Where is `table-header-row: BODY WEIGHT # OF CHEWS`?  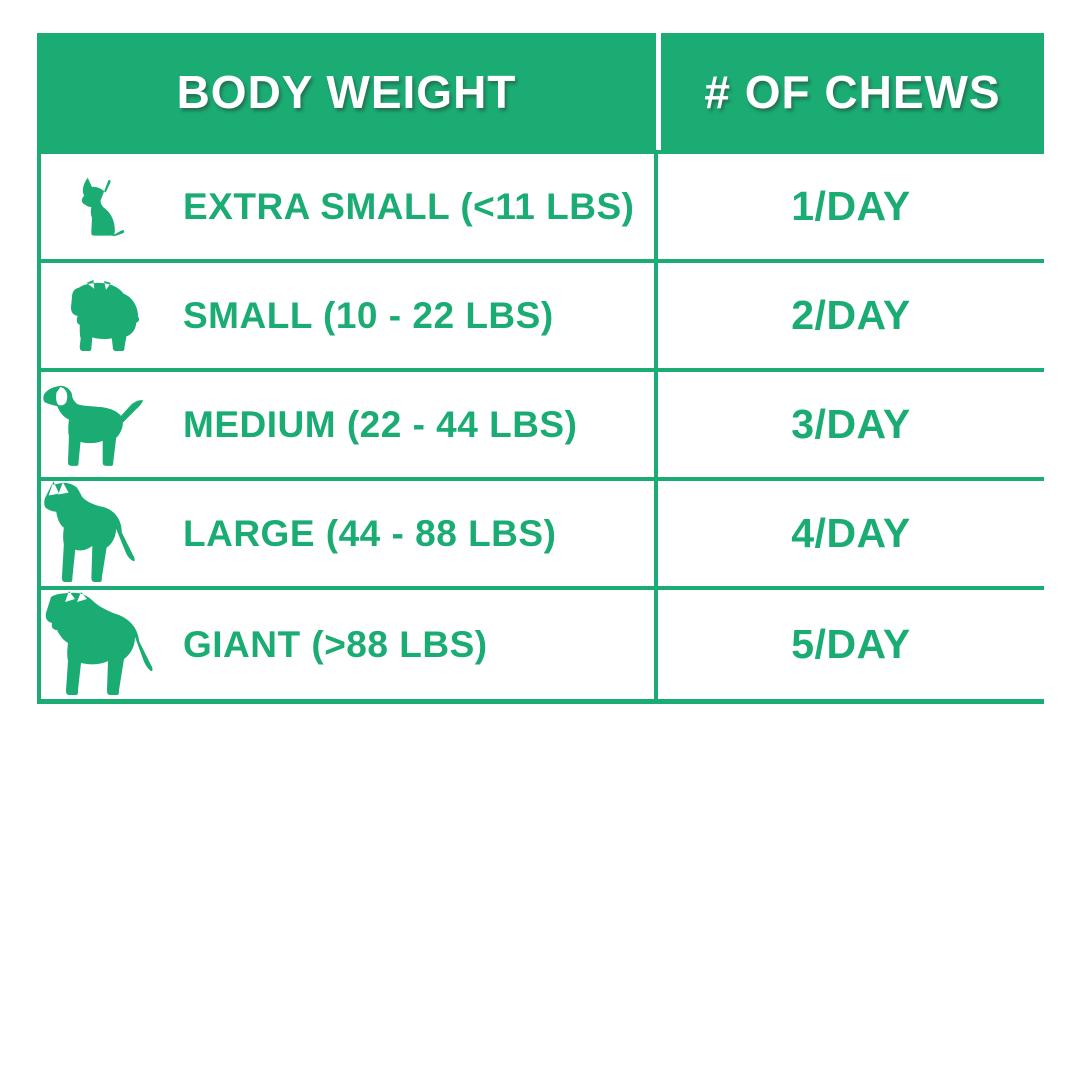
table-header-row: BODY WEIGHT # OF CHEWS is located at coordinates (540, 91).